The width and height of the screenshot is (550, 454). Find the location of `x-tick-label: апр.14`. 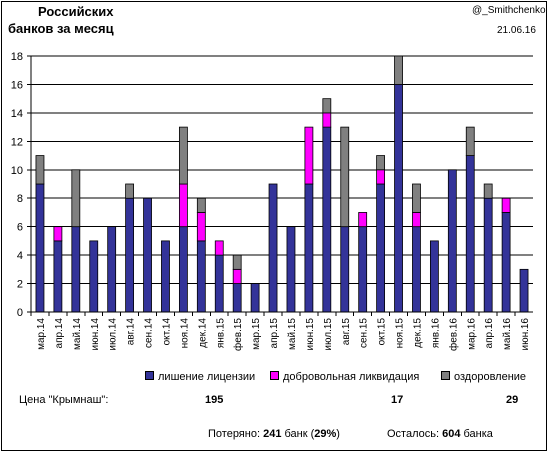

x-tick-label: апр.14 is located at coordinates (59, 333).